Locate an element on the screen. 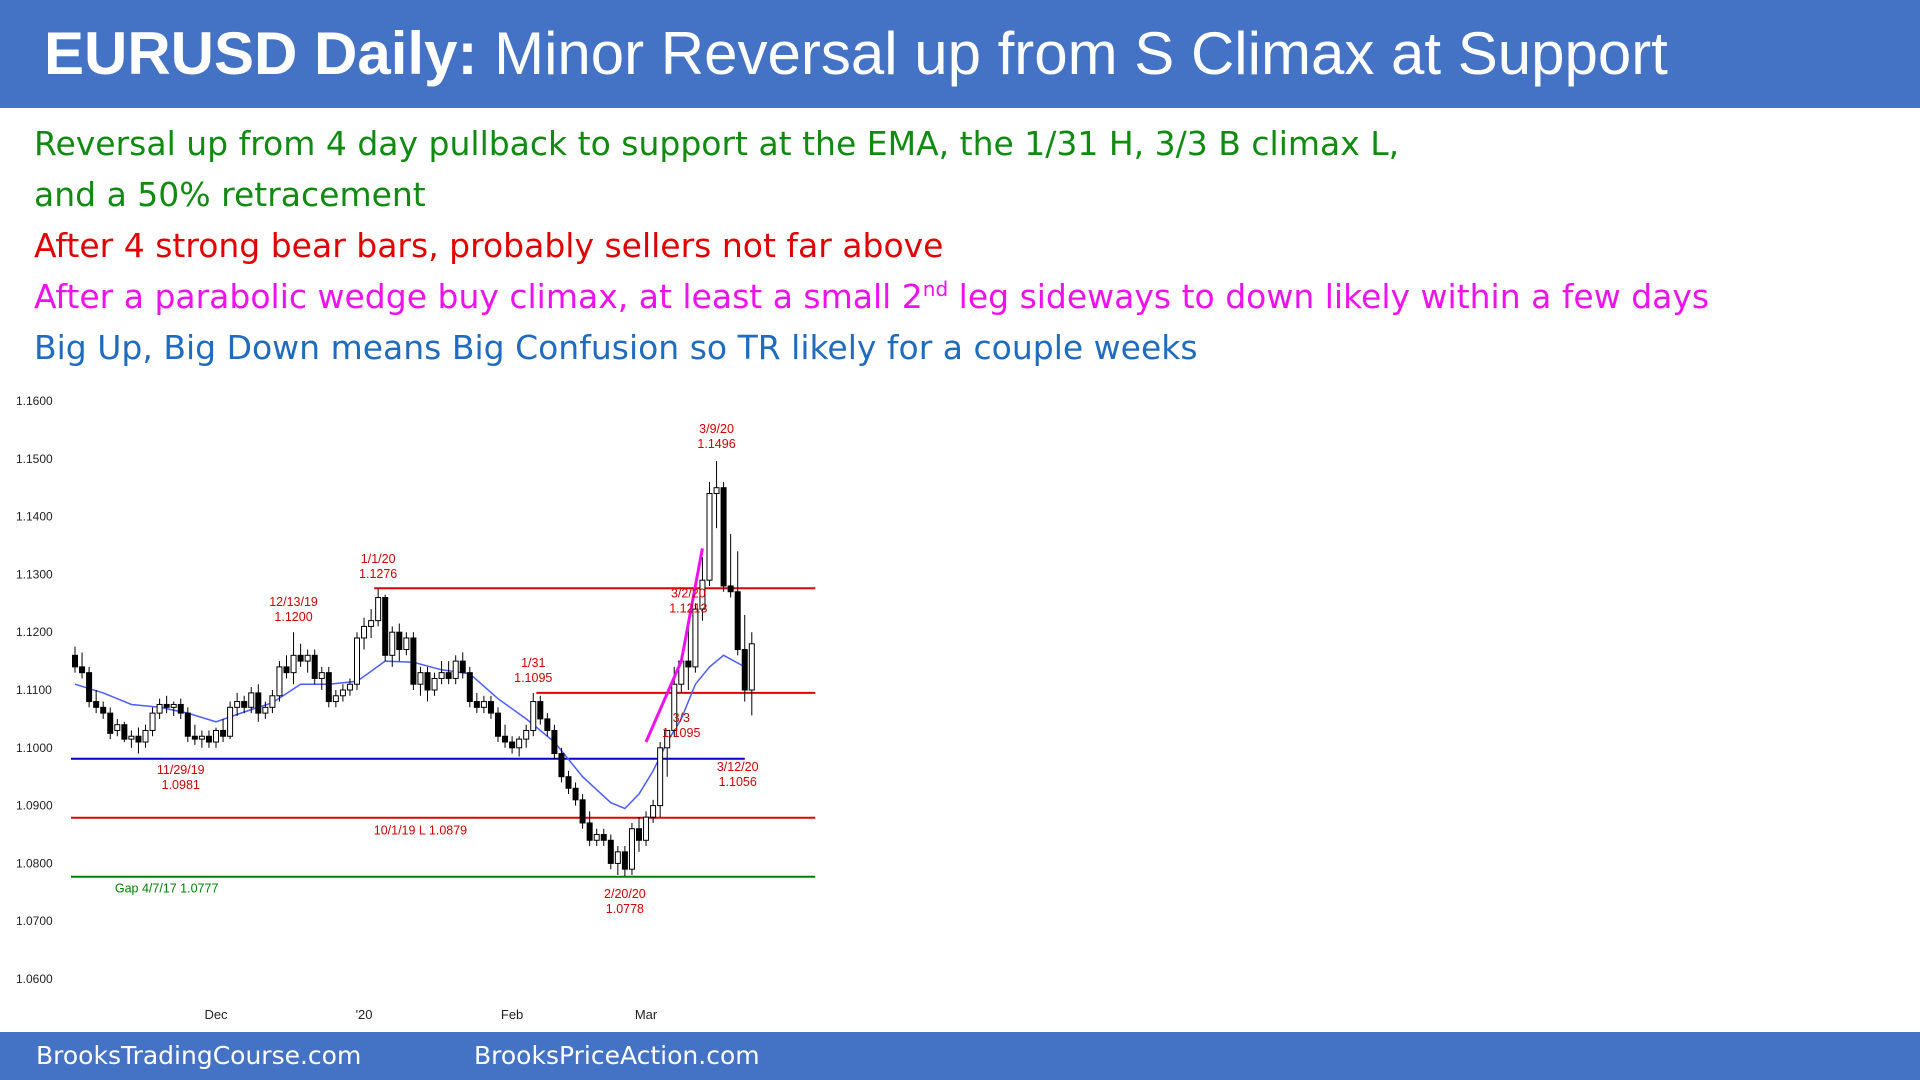 The height and width of the screenshot is (1080, 1920). annotation-0: 12/13/19 1.1200 is located at coordinates (293, 609).